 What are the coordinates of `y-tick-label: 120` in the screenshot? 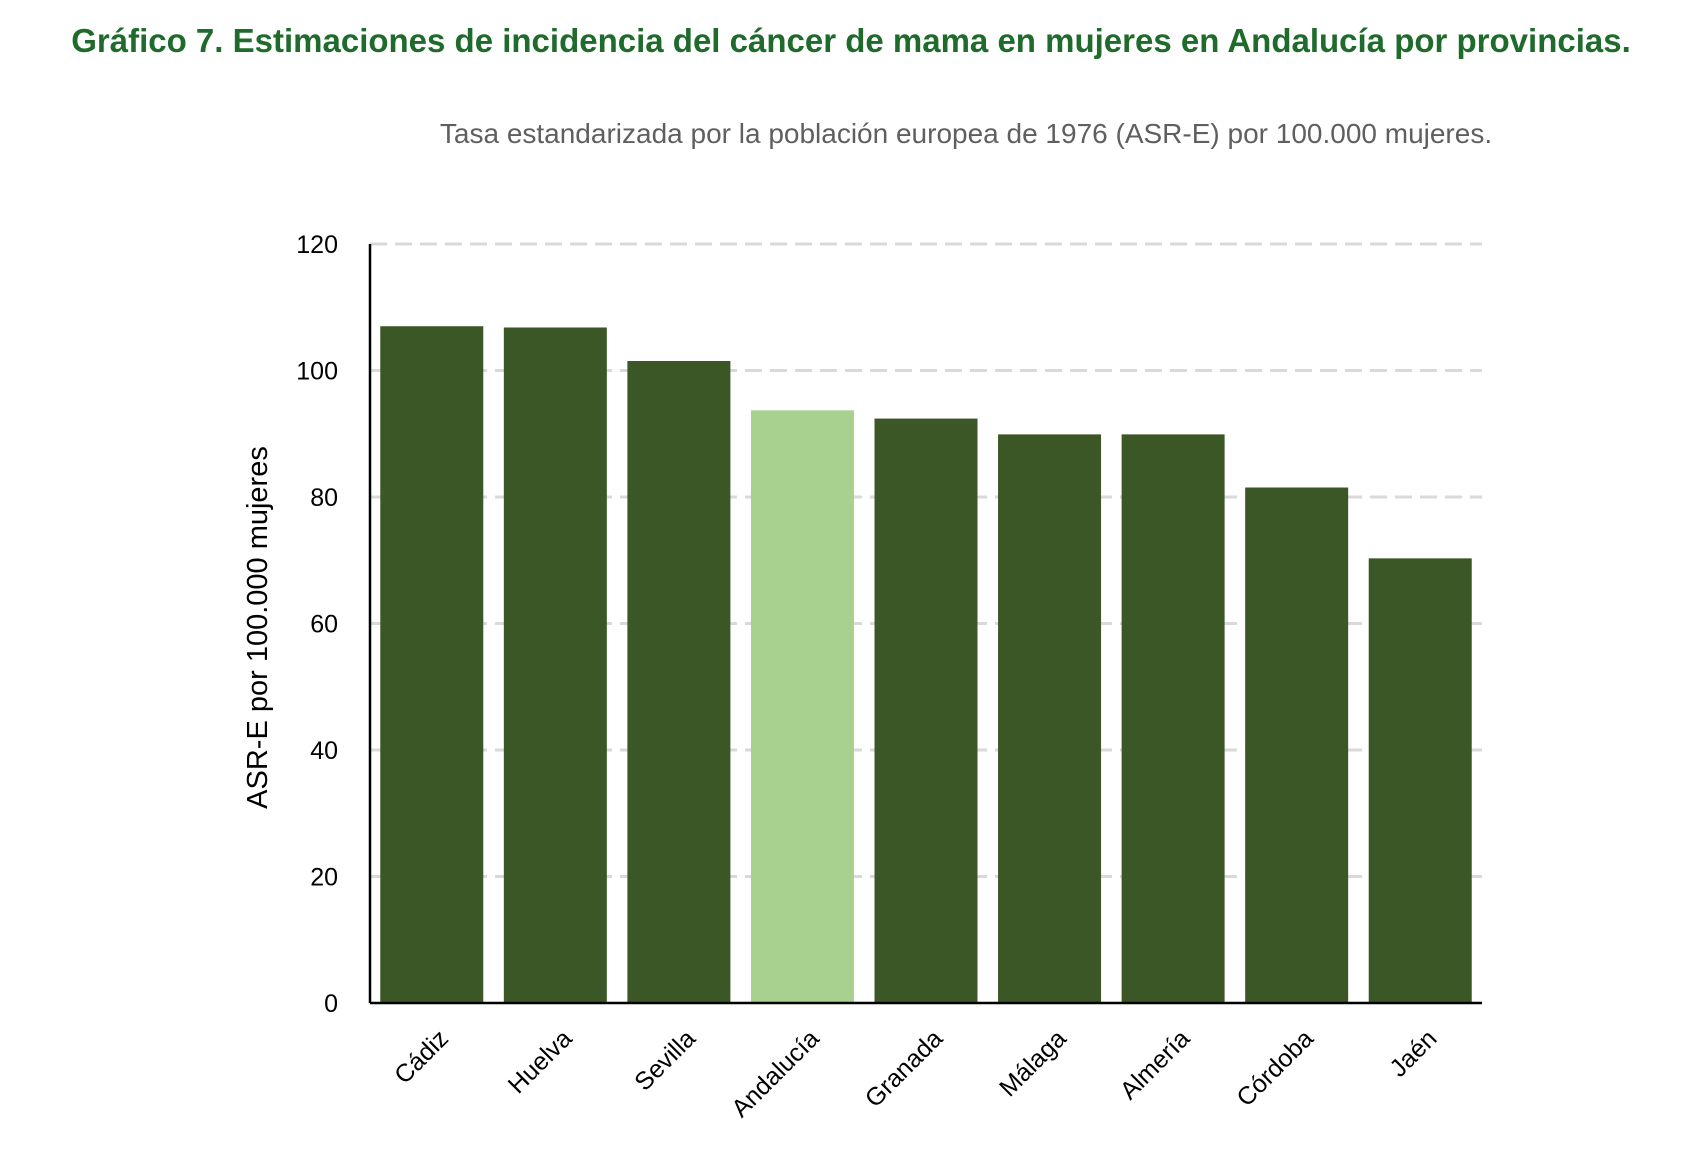 It's located at (317, 245).